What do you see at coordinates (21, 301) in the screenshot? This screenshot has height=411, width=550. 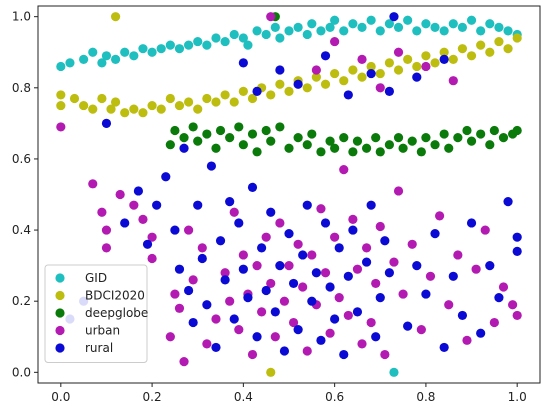 I see `y-tick-label: 0.2` at bounding box center [21, 301].